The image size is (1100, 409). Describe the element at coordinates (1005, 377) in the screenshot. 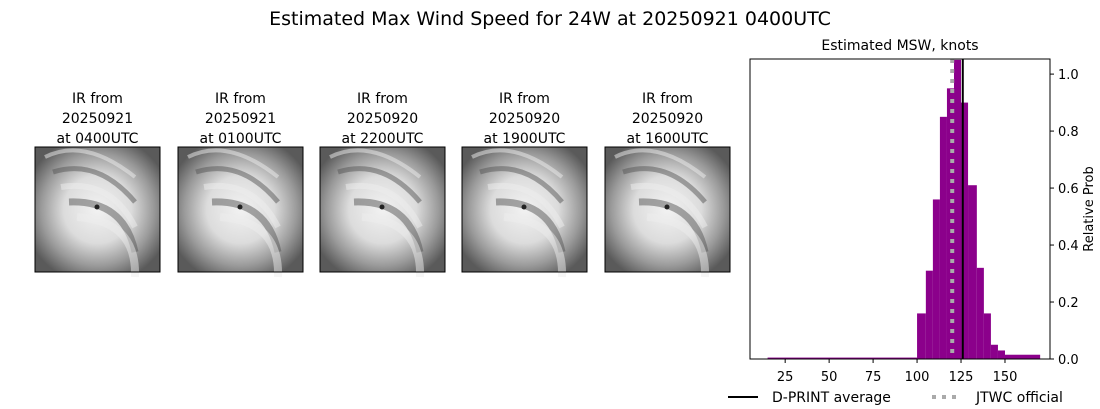

I see `x-tick-label: 150` at that location.